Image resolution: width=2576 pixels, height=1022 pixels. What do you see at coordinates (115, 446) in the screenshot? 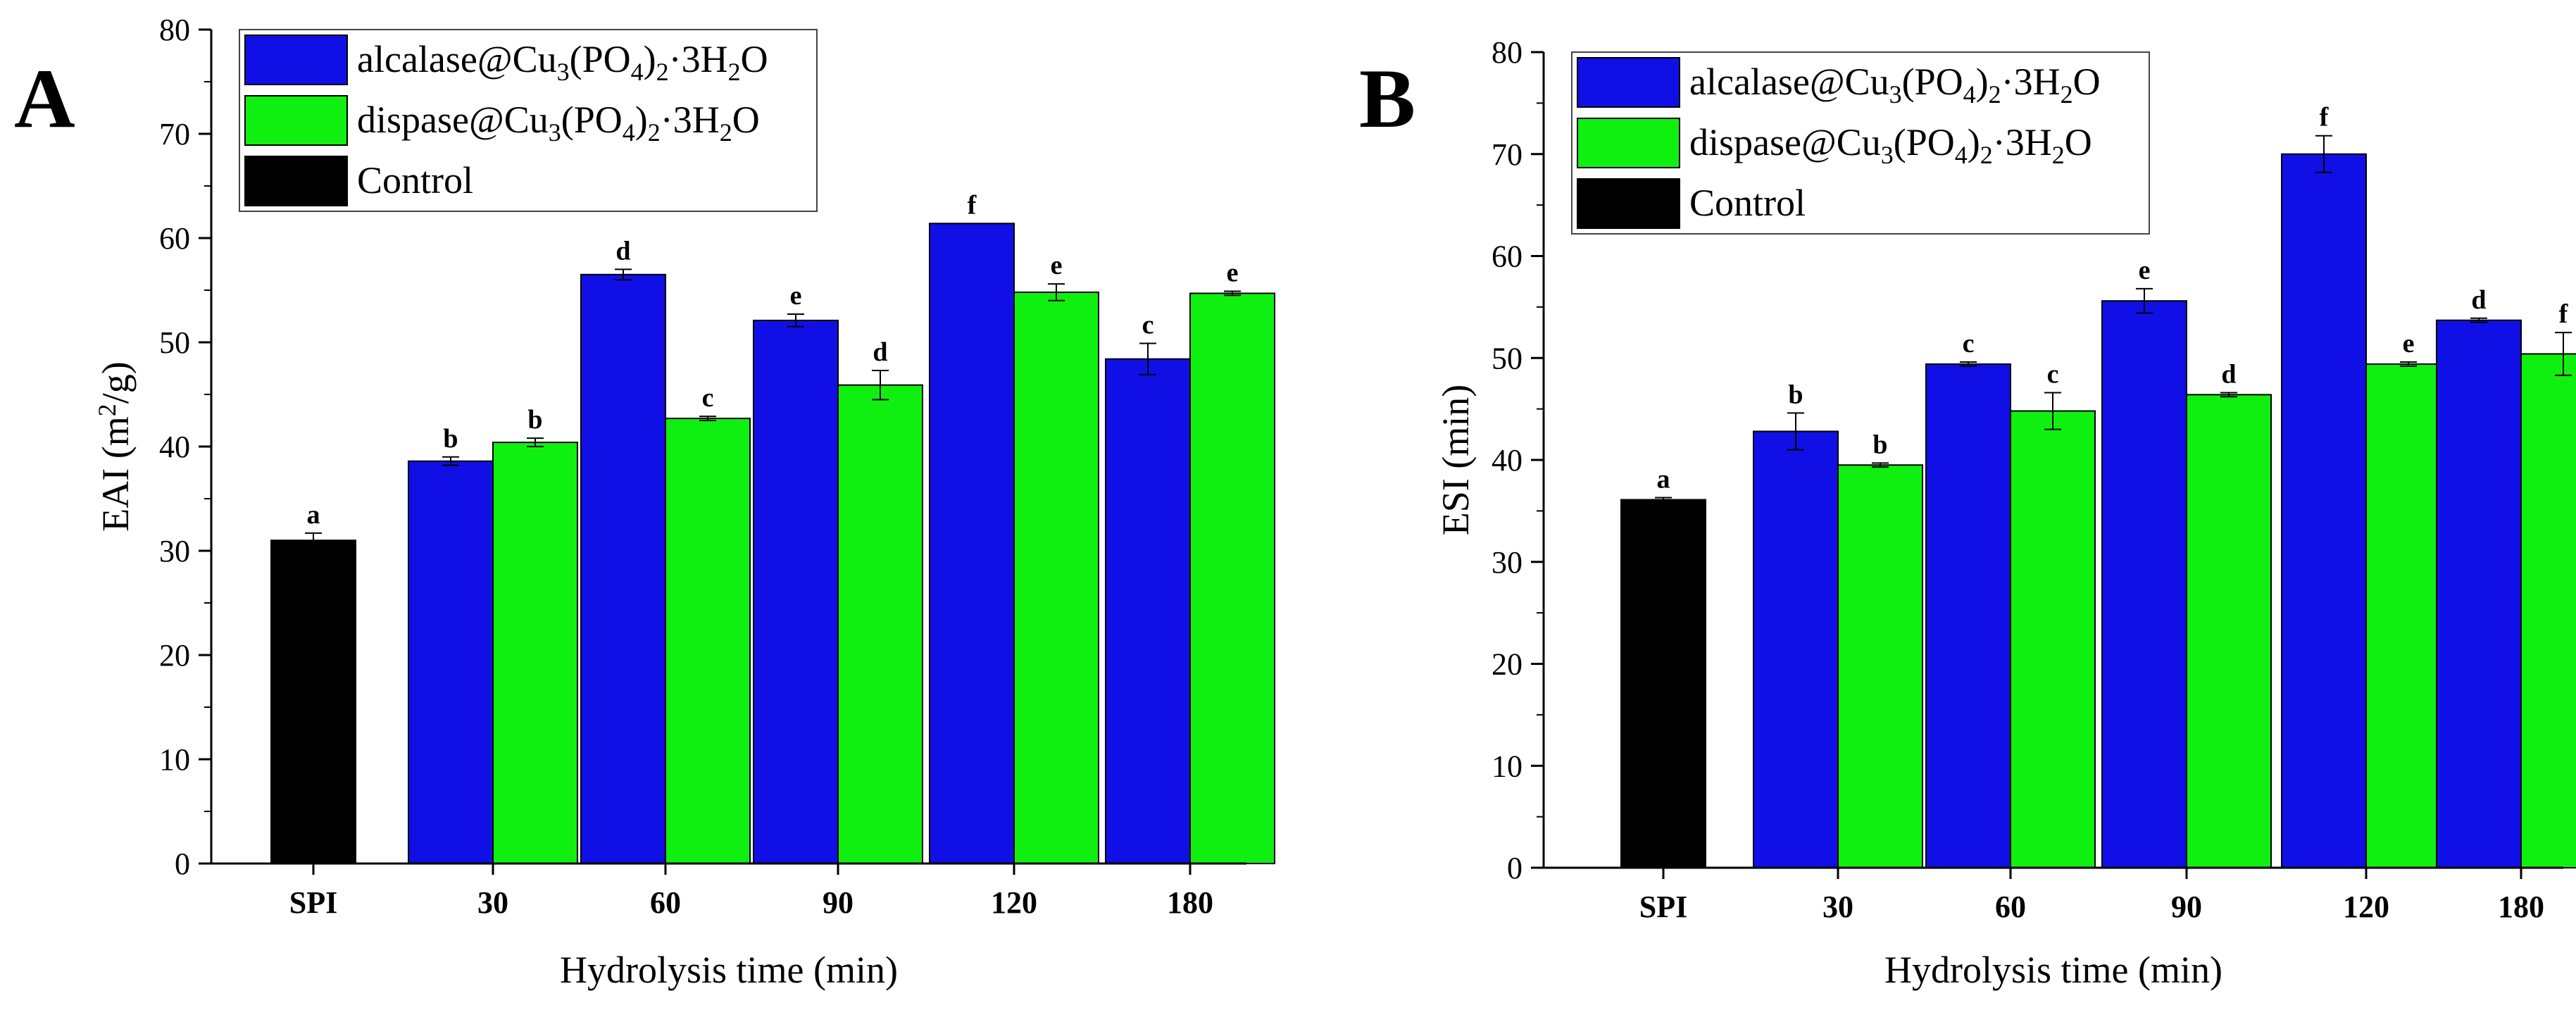
I see `y-axis-title: EAI (m2/g)` at bounding box center [115, 446].